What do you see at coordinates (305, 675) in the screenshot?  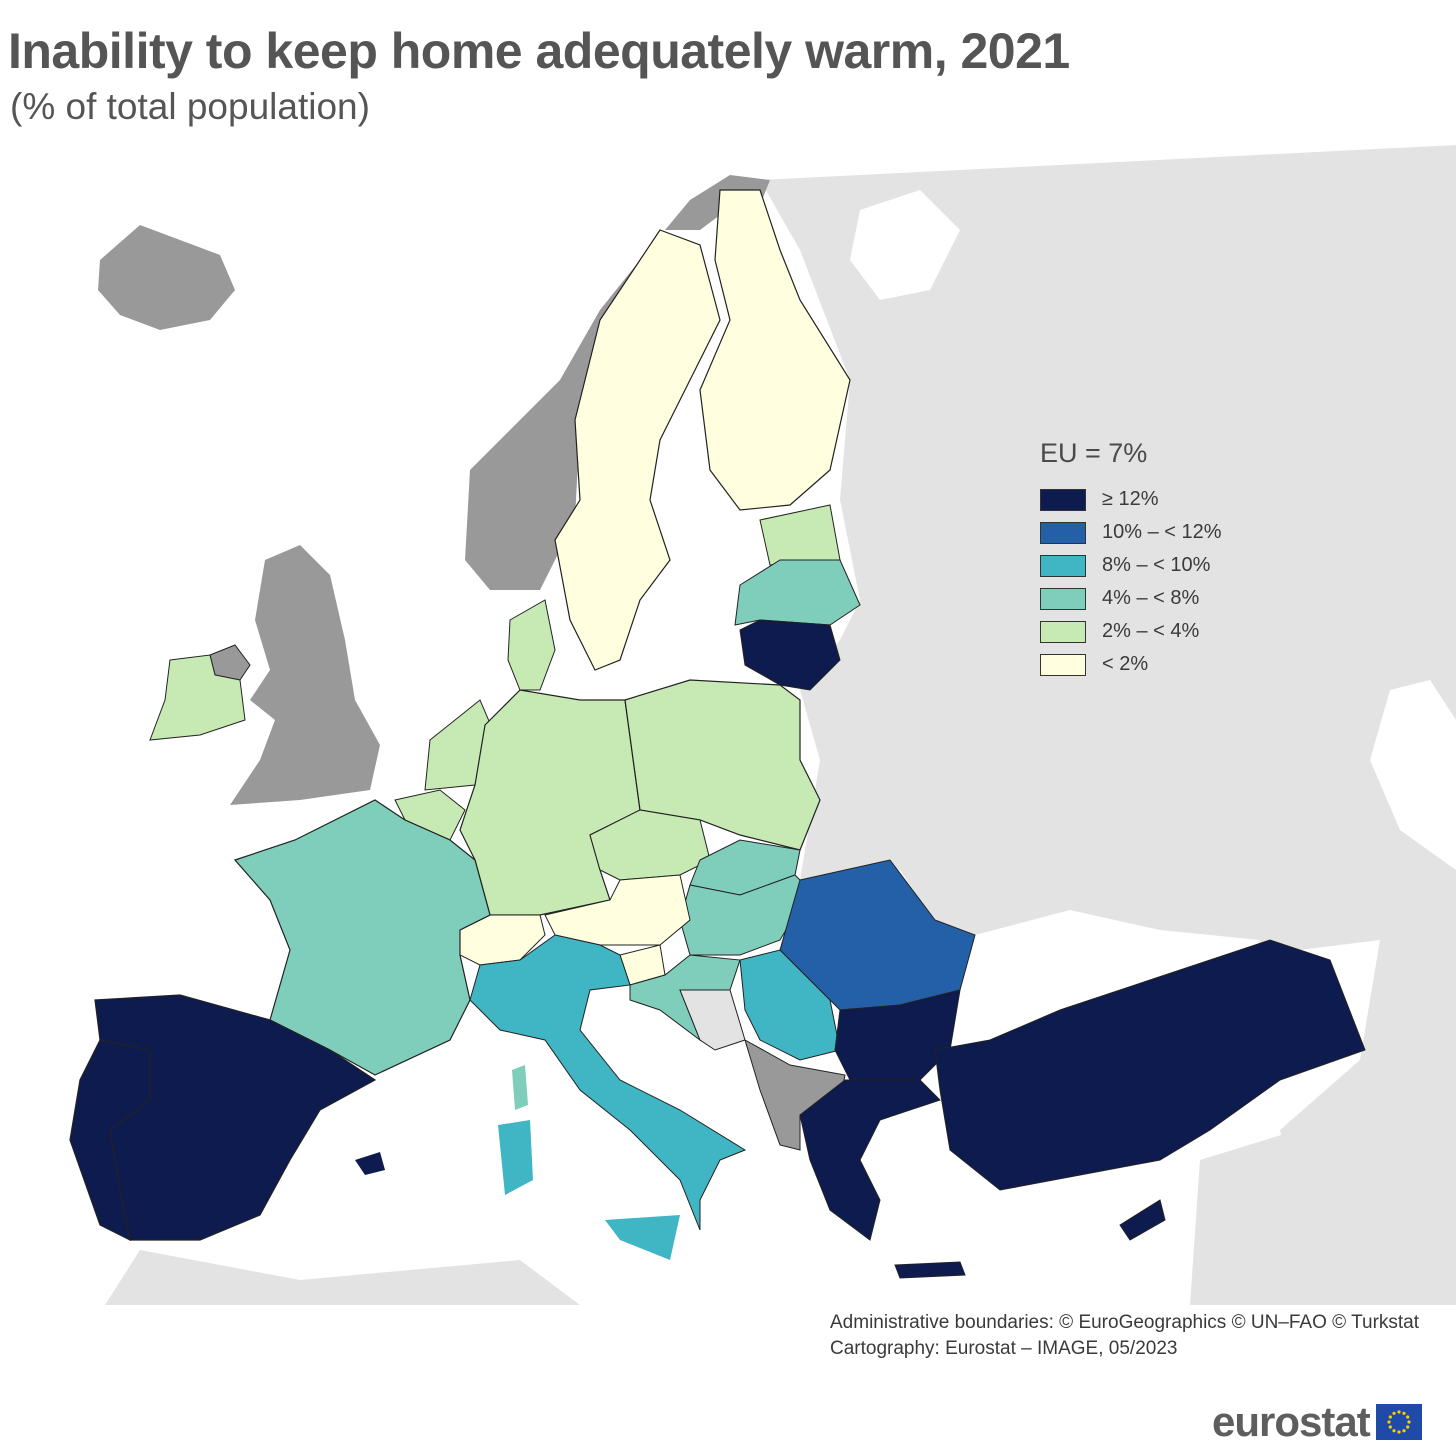 I see `country-united-kingdom` at bounding box center [305, 675].